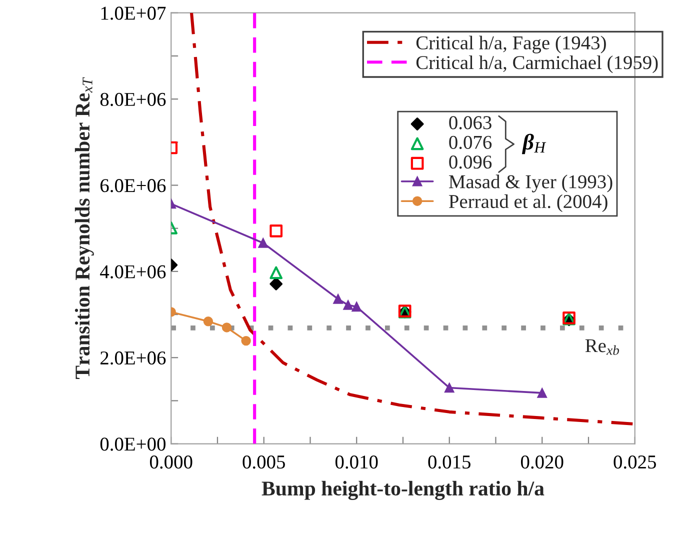 This screenshot has height=536, width=679. I want to click on annotation: β$_{H}$, so click(534, 144).